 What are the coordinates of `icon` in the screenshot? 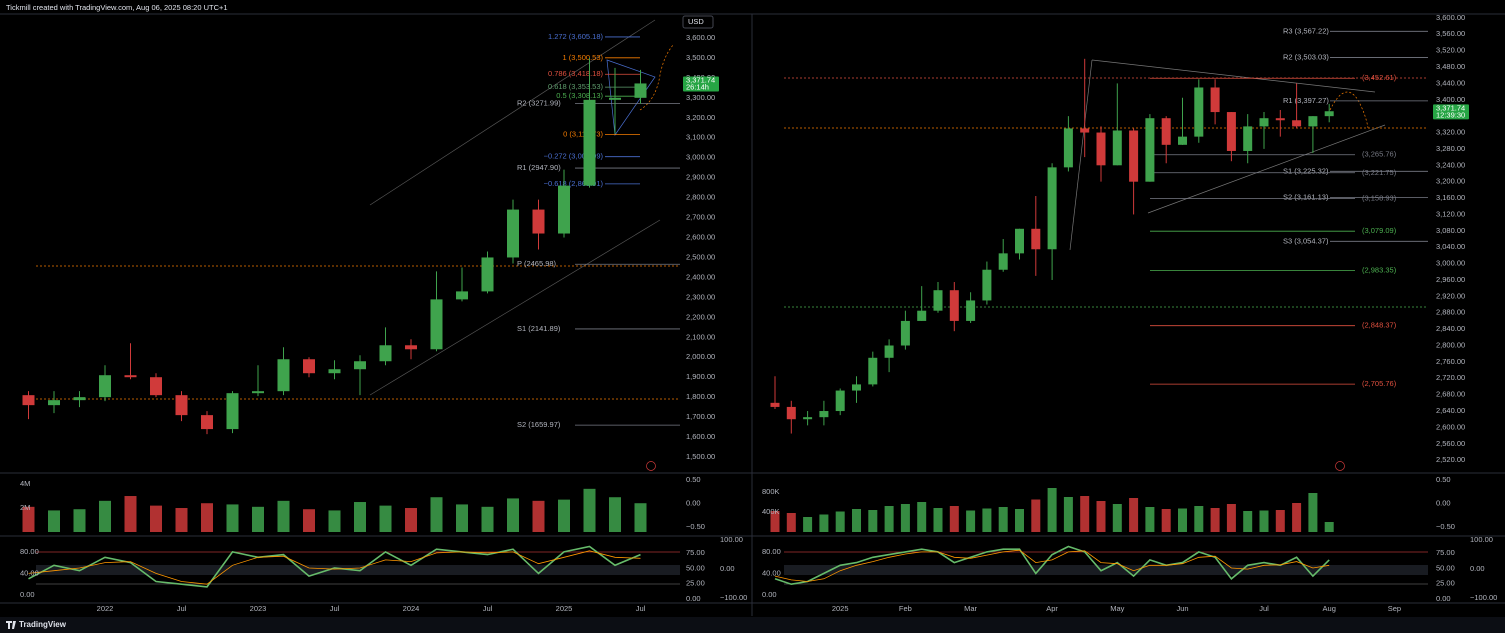 It's located at (1340, 466).